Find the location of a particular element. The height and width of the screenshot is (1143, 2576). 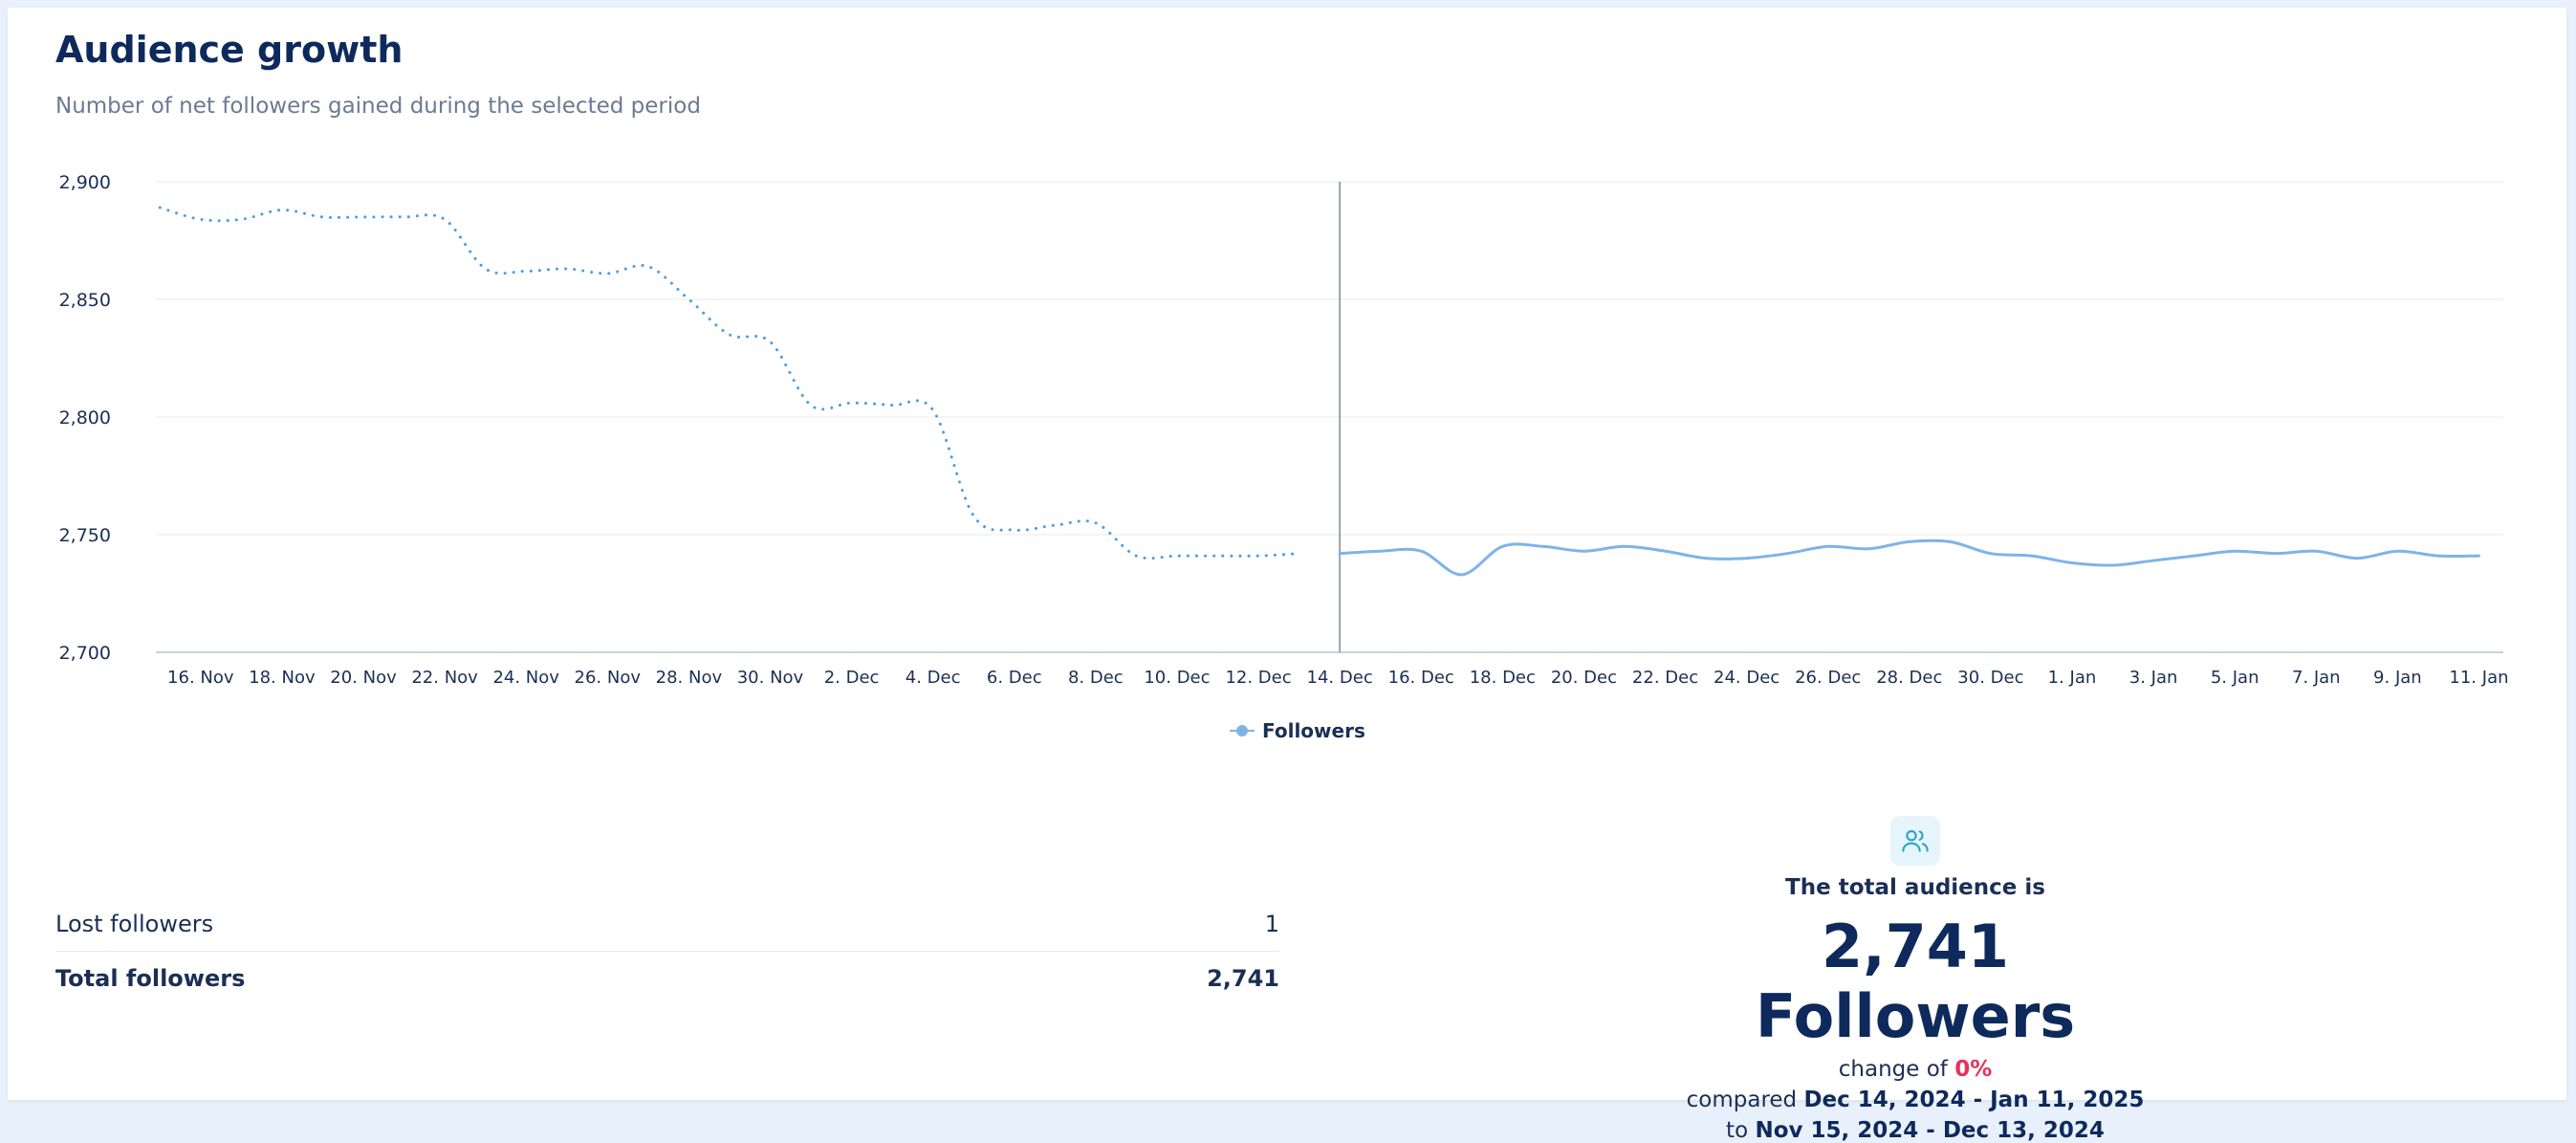

x-tick-label: 3. Jan is located at coordinates (2153, 678).